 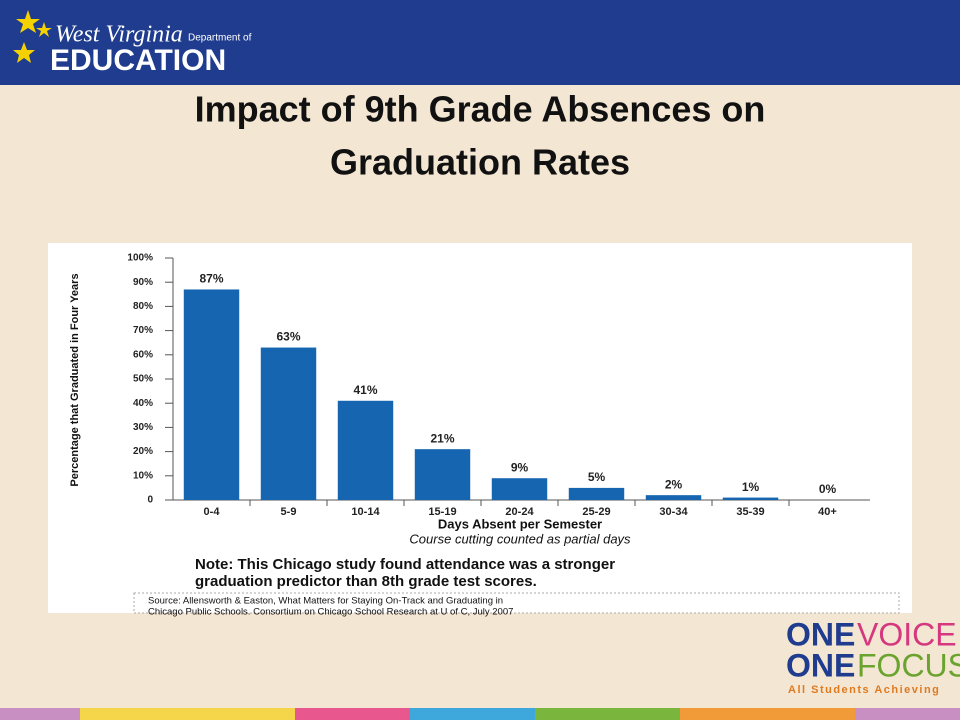 What do you see at coordinates (143, 330) in the screenshot?
I see `y-tick-label: 70%` at bounding box center [143, 330].